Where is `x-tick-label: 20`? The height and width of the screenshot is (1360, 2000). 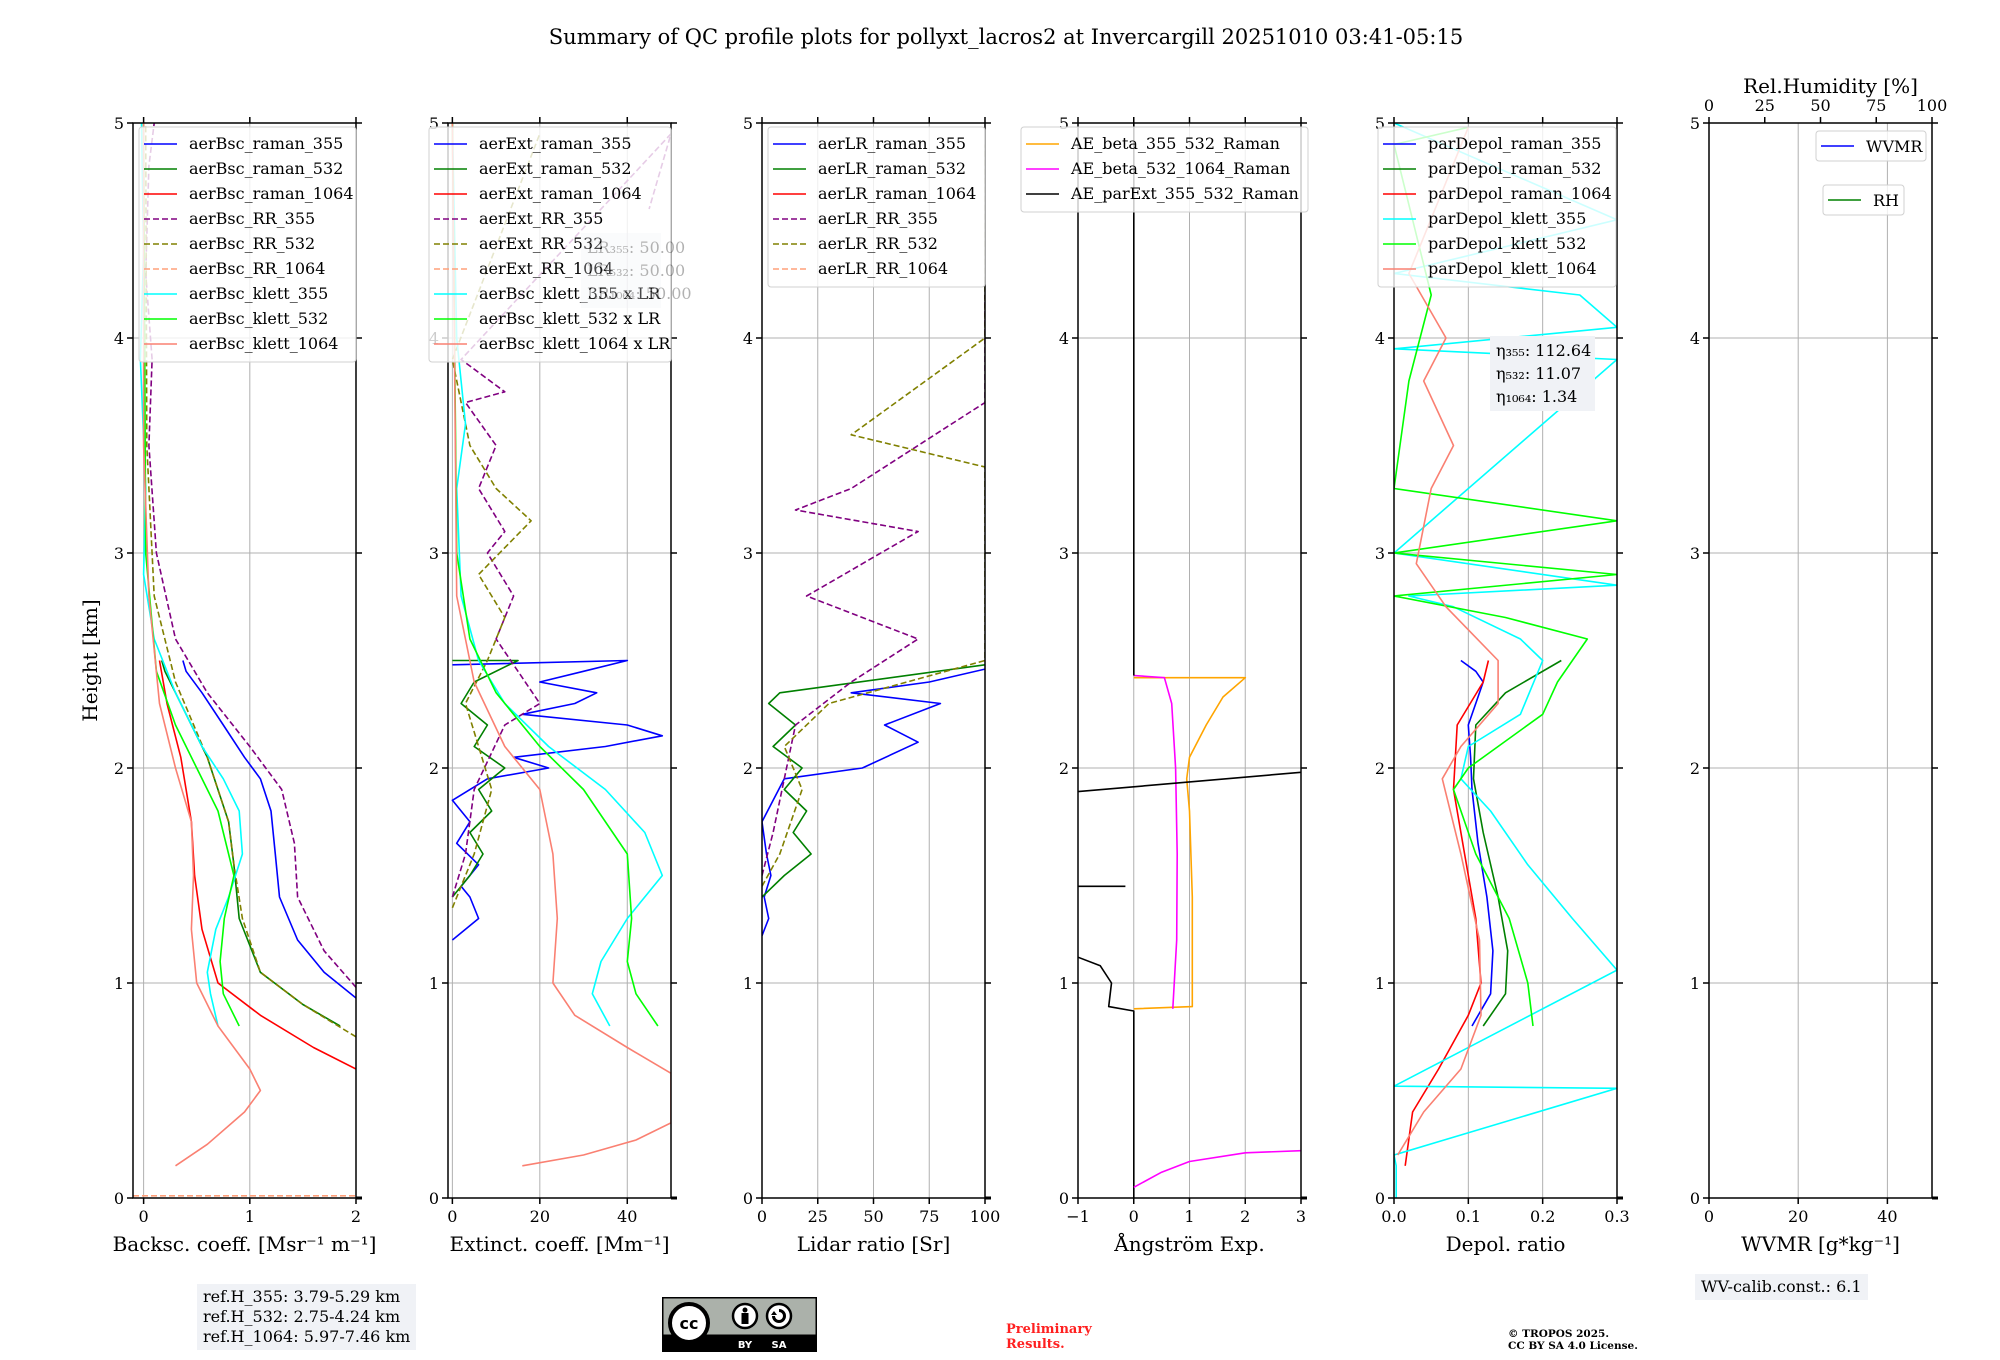 x-tick-label: 20 is located at coordinates (1798, 1216).